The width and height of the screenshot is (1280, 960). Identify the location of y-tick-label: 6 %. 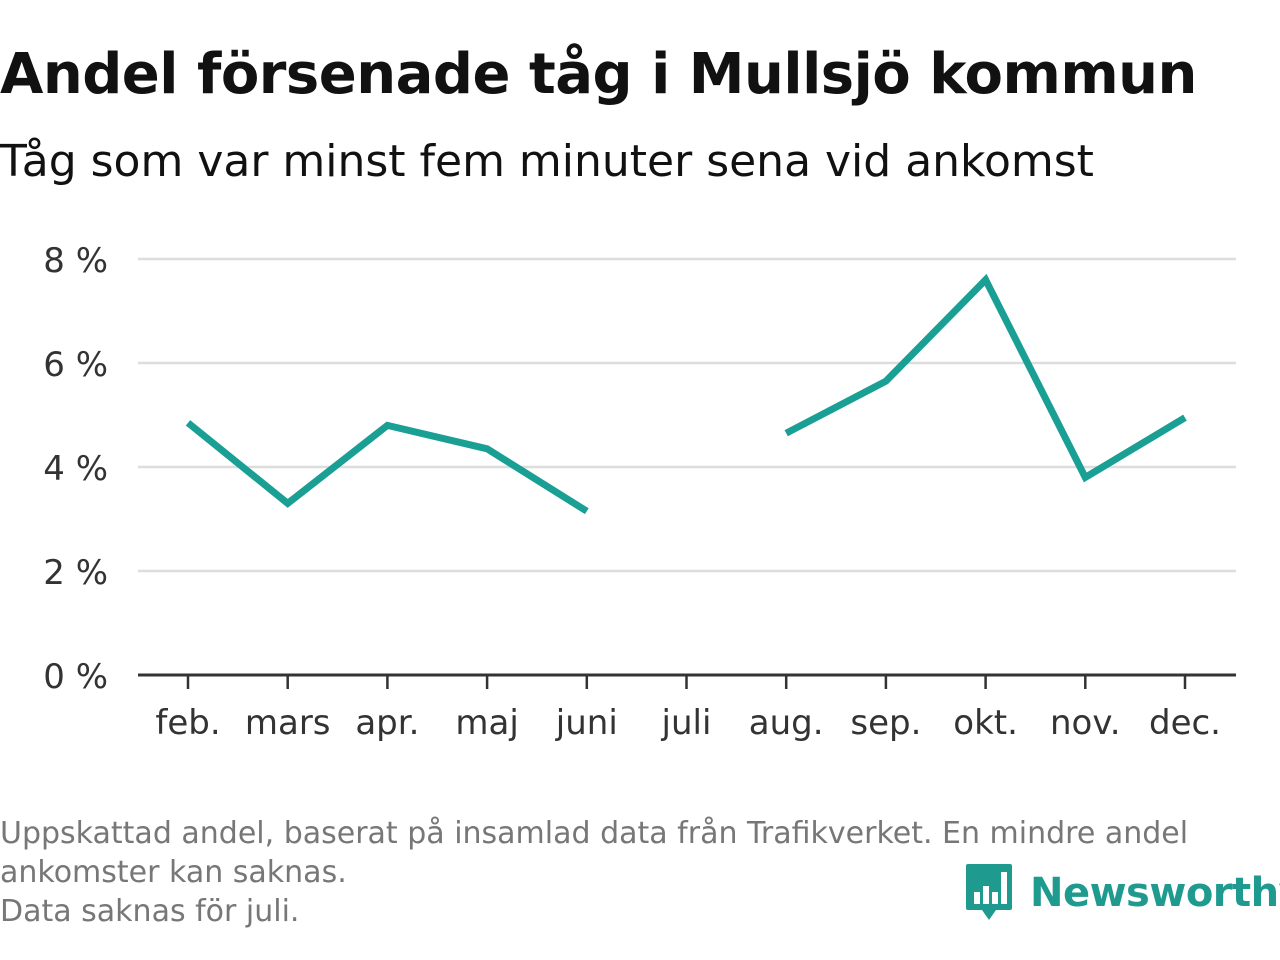
(75, 365).